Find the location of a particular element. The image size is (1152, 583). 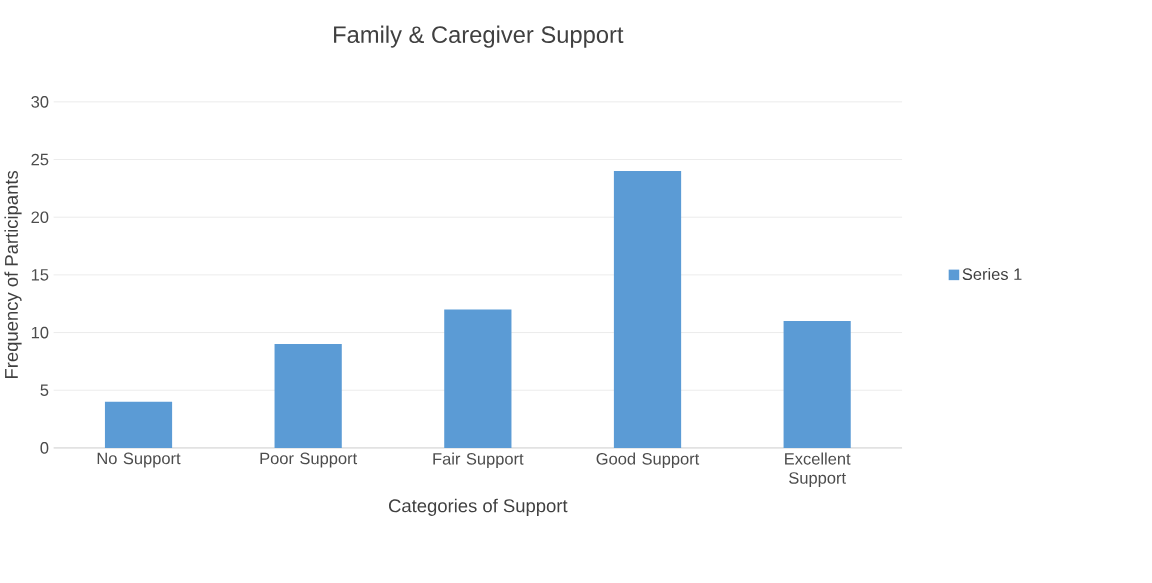

y-tick-label: 0 is located at coordinates (44, 447).